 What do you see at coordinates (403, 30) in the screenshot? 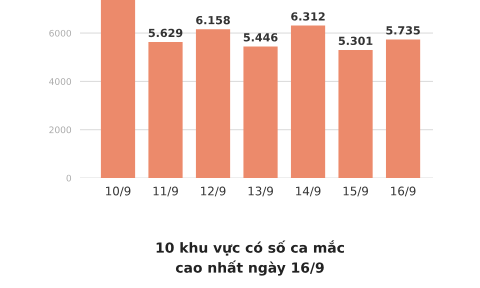
I see `data-label: 5.735` at bounding box center [403, 30].